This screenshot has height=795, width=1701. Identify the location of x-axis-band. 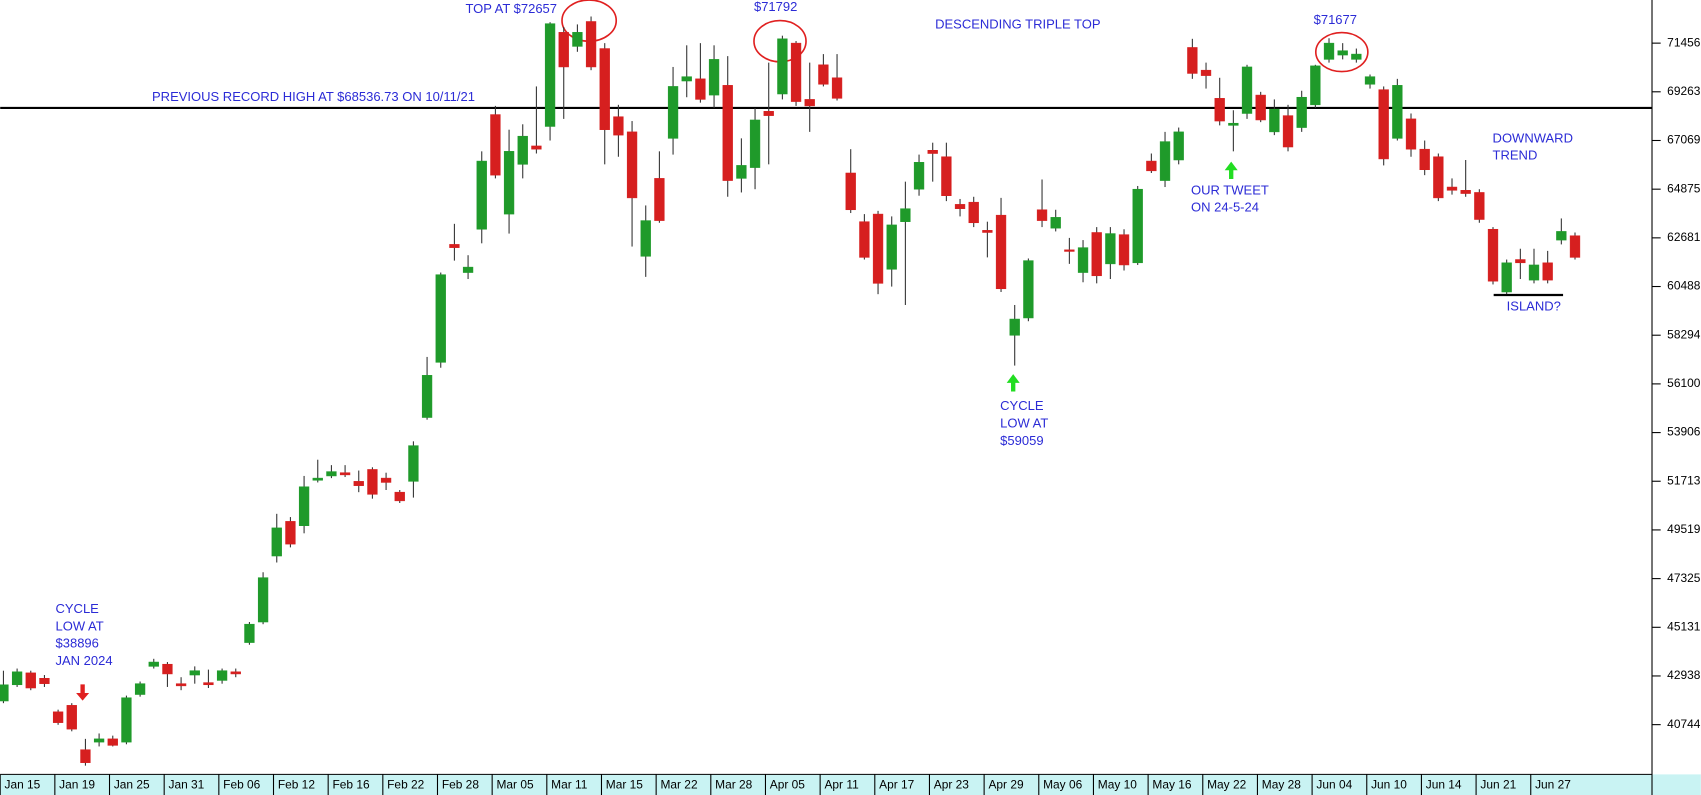
(850, 784).